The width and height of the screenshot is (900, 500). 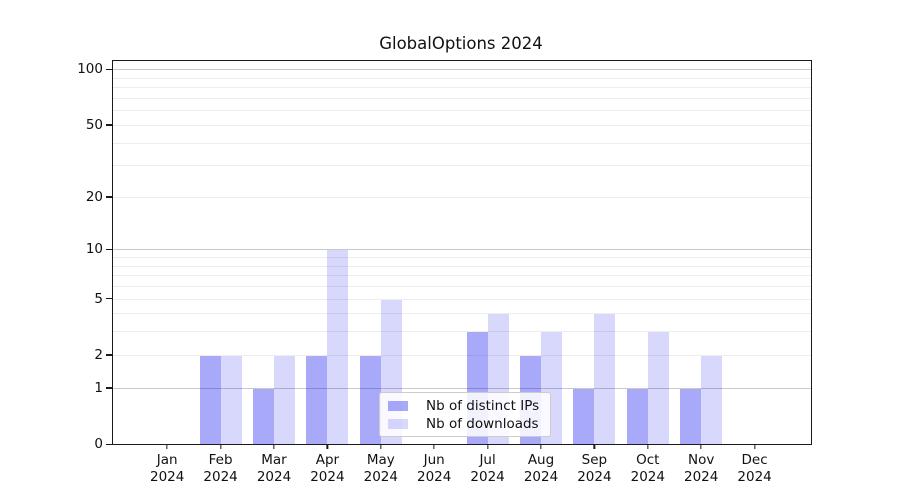 I want to click on chart-title: GlobalOptions 2024, so click(x=461, y=43).